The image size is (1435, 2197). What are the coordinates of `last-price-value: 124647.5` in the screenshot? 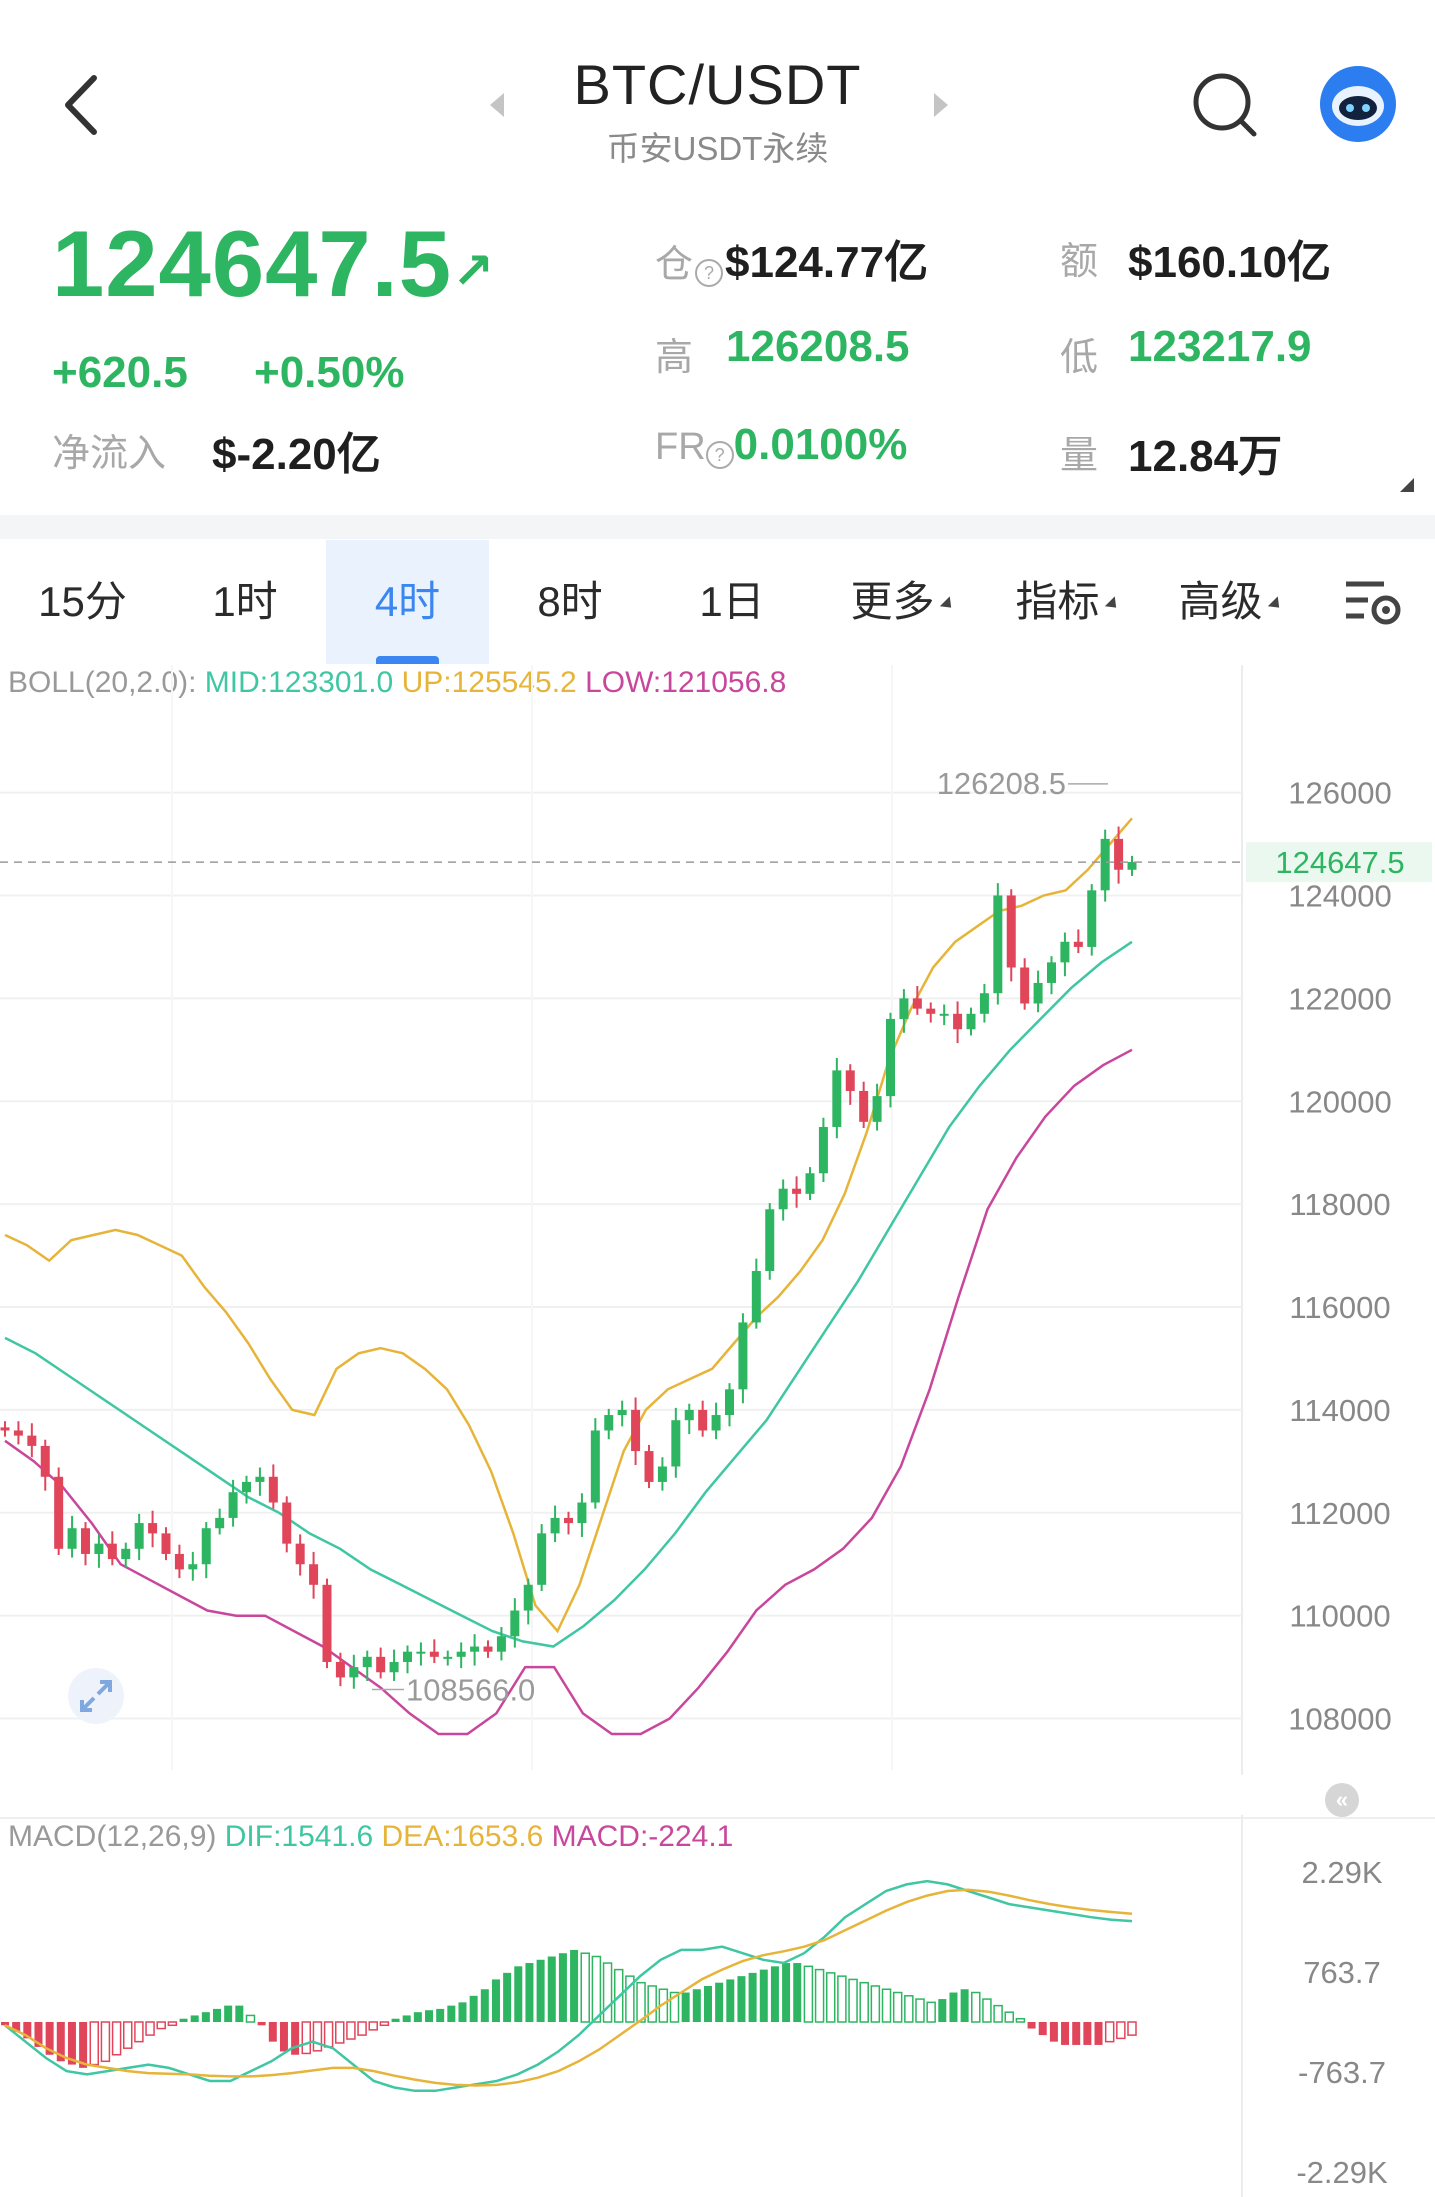 It's located at (252, 263).